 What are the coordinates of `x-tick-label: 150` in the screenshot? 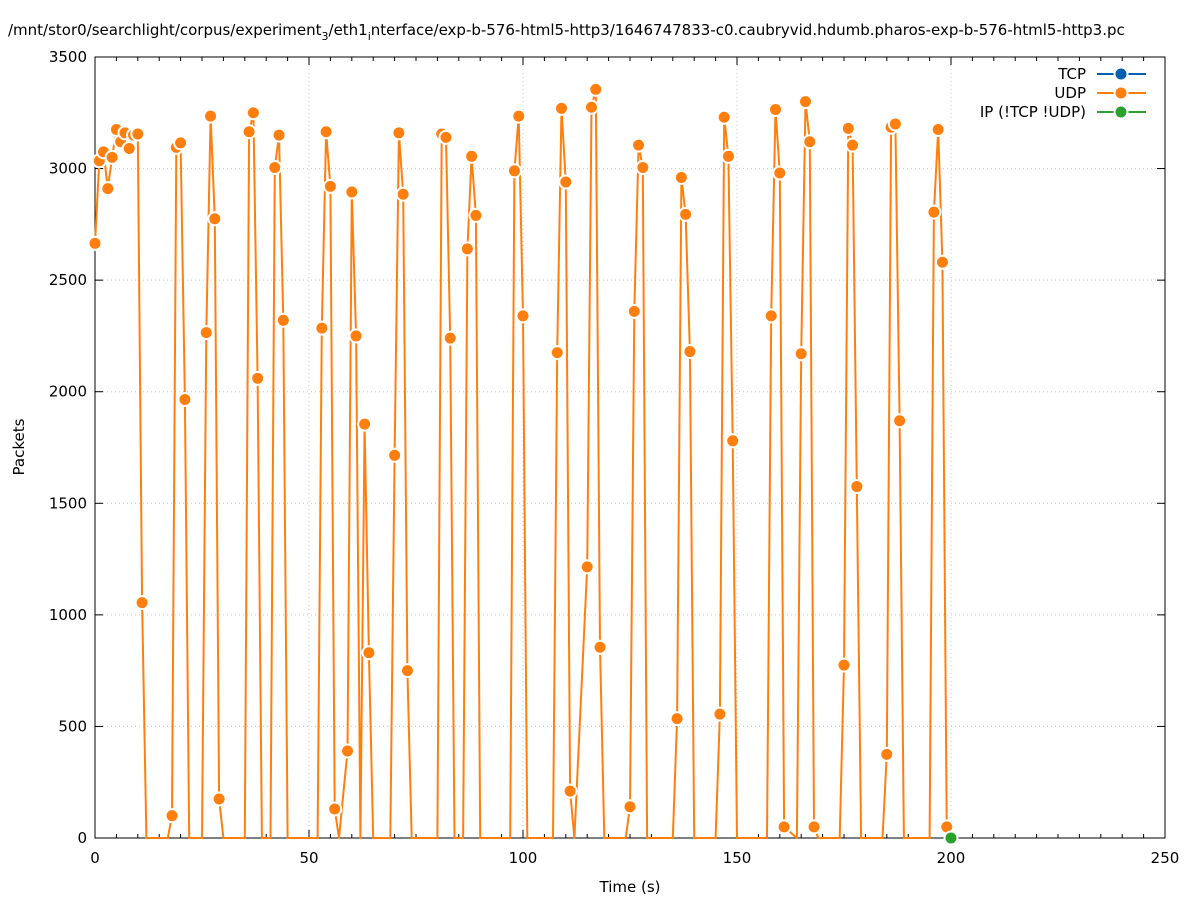 It's located at (737, 858).